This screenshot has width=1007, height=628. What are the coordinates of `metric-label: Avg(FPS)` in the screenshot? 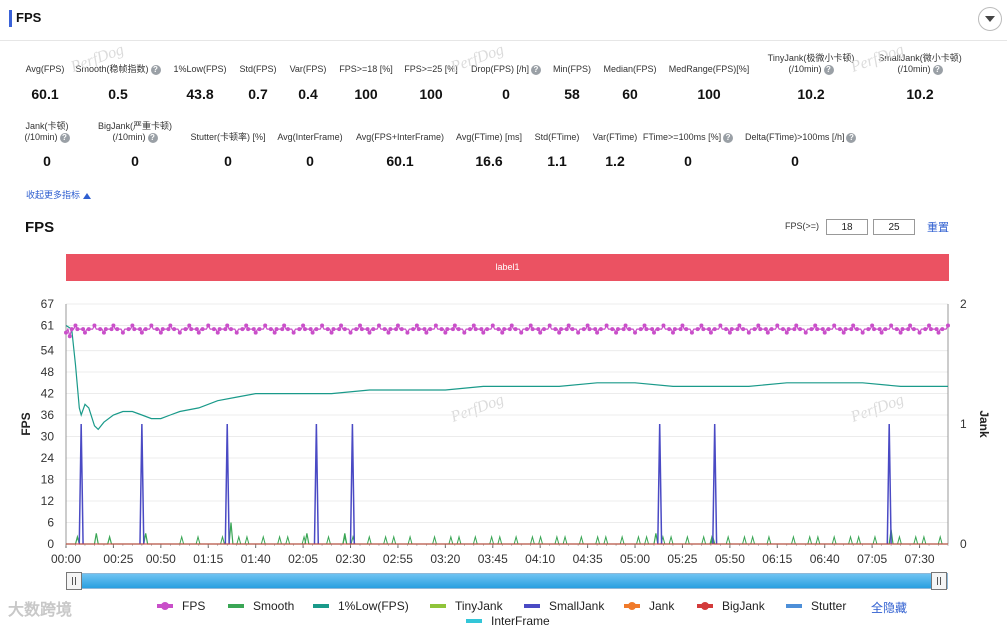 It's located at (45, 69).